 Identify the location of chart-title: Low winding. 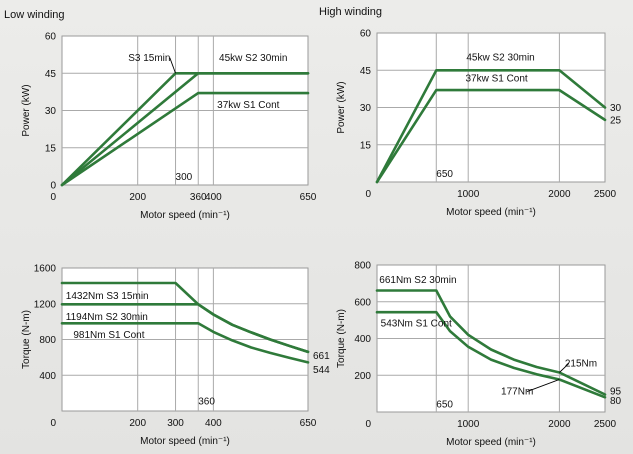
(34, 15).